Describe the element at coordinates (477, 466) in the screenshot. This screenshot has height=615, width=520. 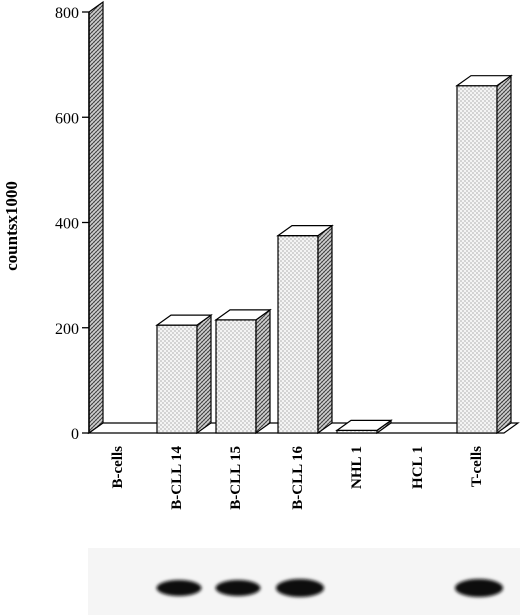
I see `x-tick-label: T-cells` at that location.